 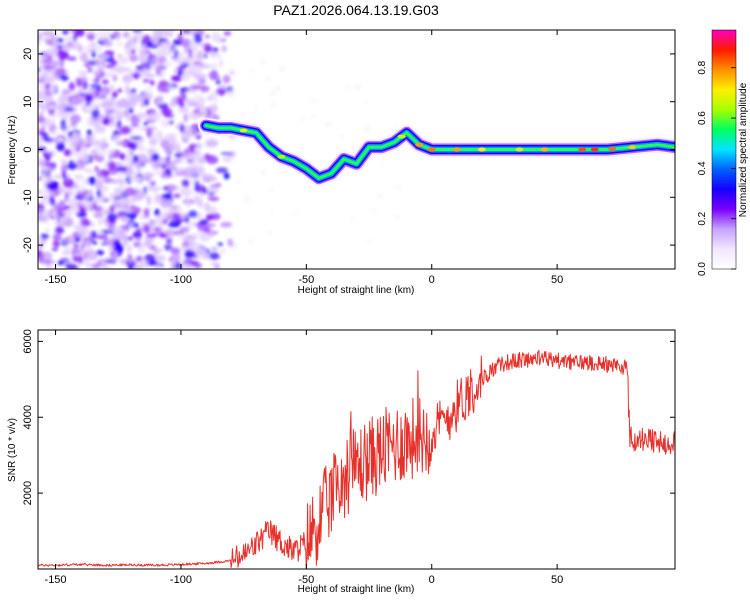 I want to click on colorbar-tick-label: 0.8, so click(x=702, y=67).